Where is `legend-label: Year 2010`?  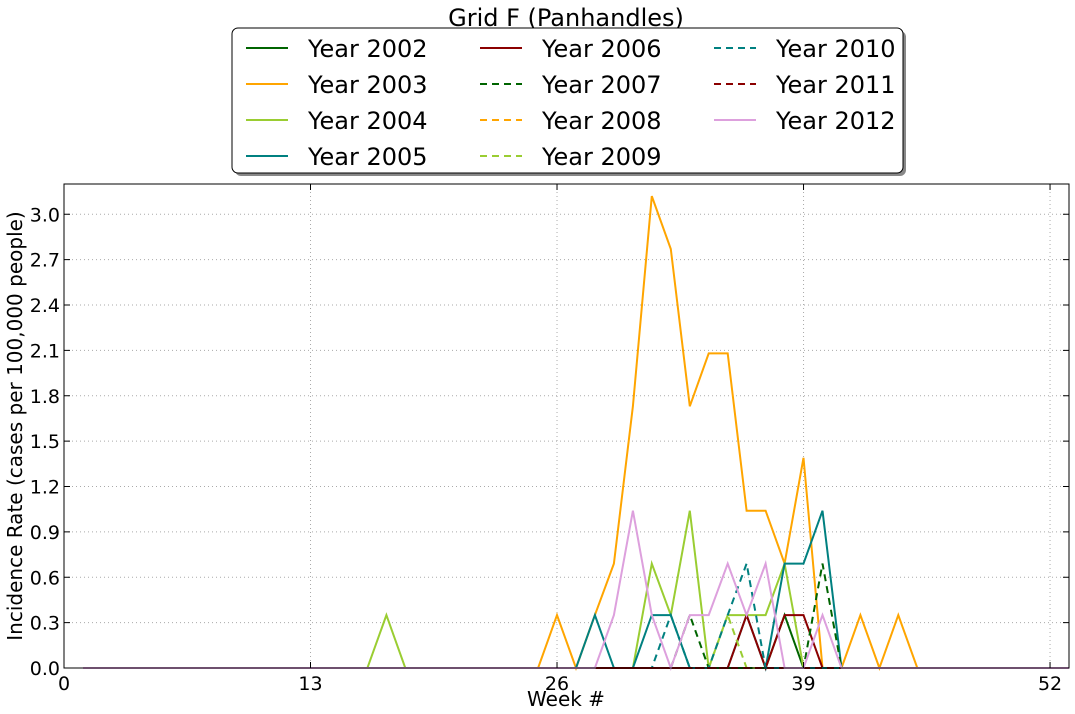 legend-label: Year 2010 is located at coordinates (835, 49).